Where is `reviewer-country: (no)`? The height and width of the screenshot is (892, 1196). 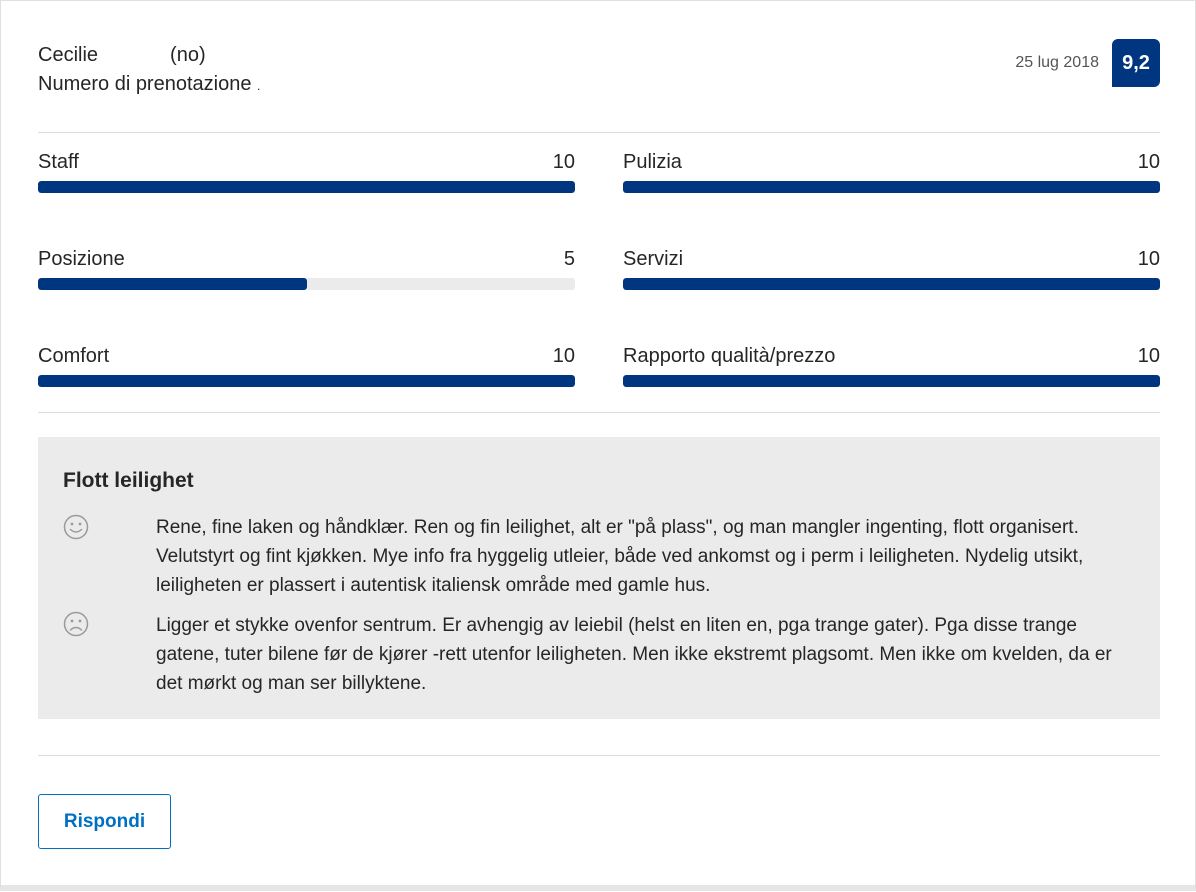 reviewer-country: (no) is located at coordinates (188, 55).